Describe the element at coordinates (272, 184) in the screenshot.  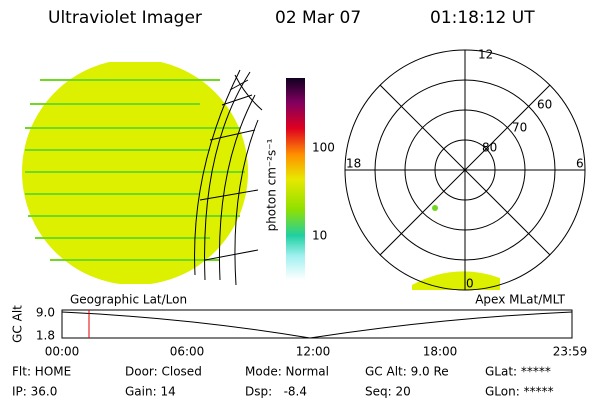
I see `colorbar-label: photon cm⁻²s⁻¹` at that location.